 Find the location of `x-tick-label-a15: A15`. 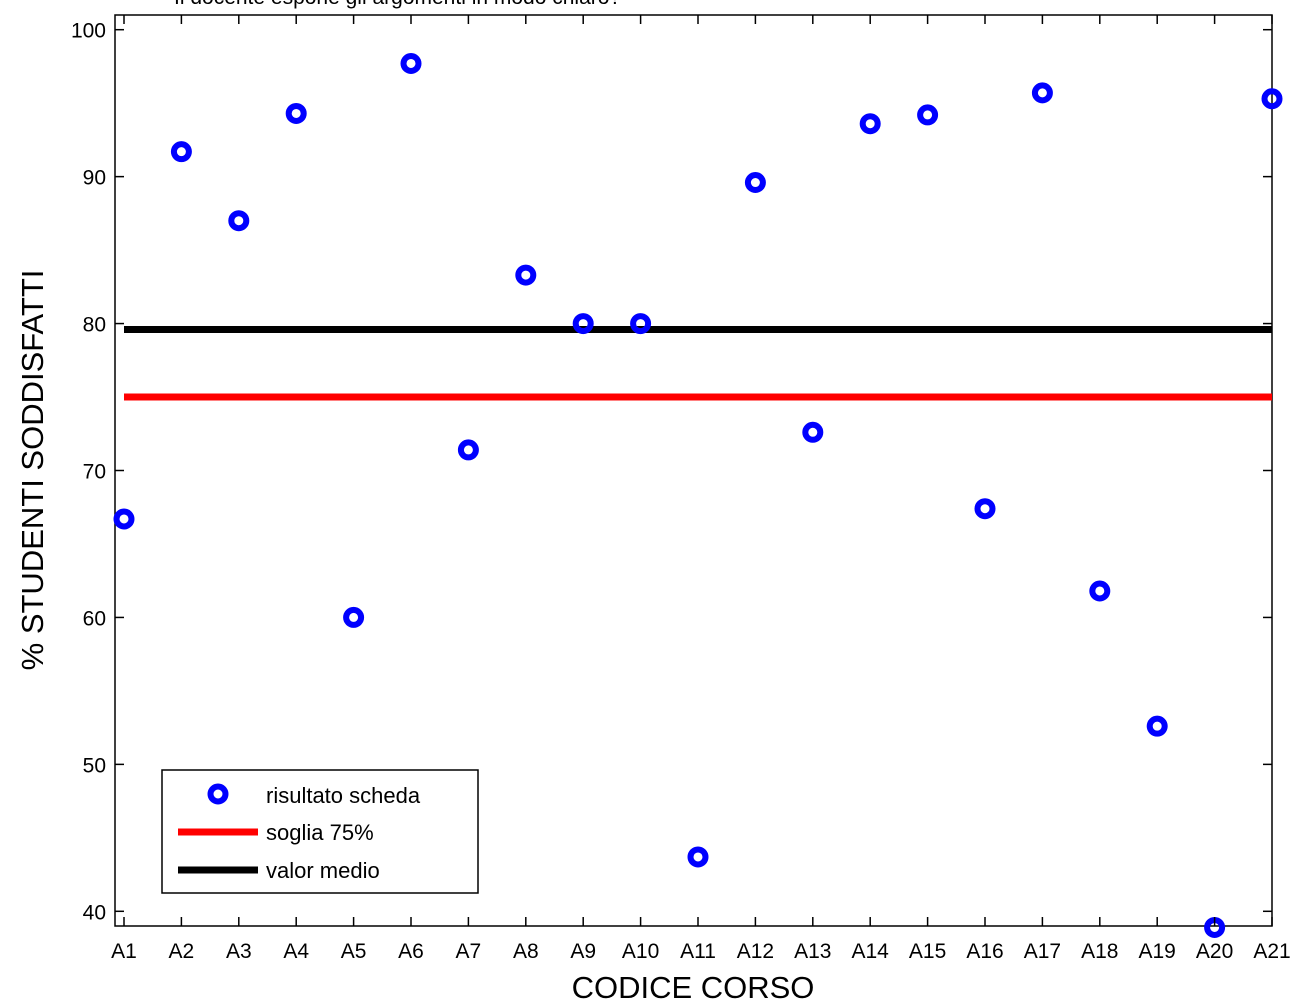

x-tick-label-a15: A15 is located at coordinates (927, 951).